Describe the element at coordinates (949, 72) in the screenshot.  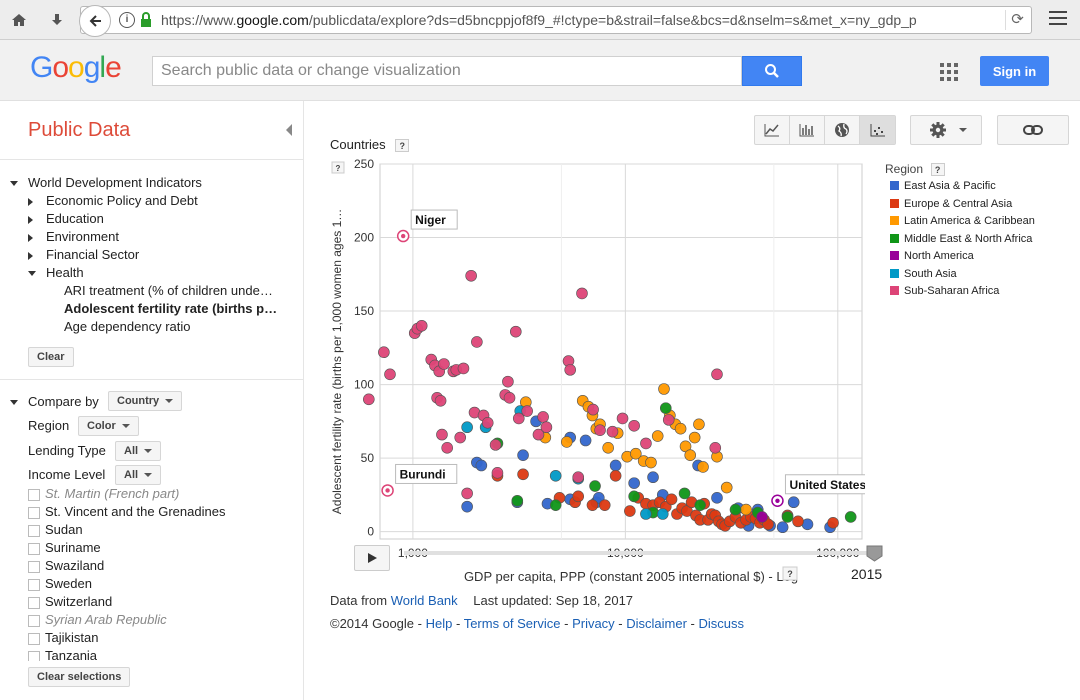
I see `apps-grid-icon` at that location.